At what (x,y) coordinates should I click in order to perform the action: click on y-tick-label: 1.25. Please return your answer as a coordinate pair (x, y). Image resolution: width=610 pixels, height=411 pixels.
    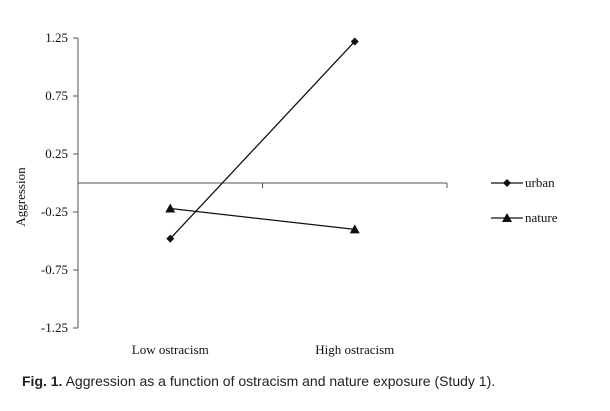
    Looking at the image, I should click on (56, 37).